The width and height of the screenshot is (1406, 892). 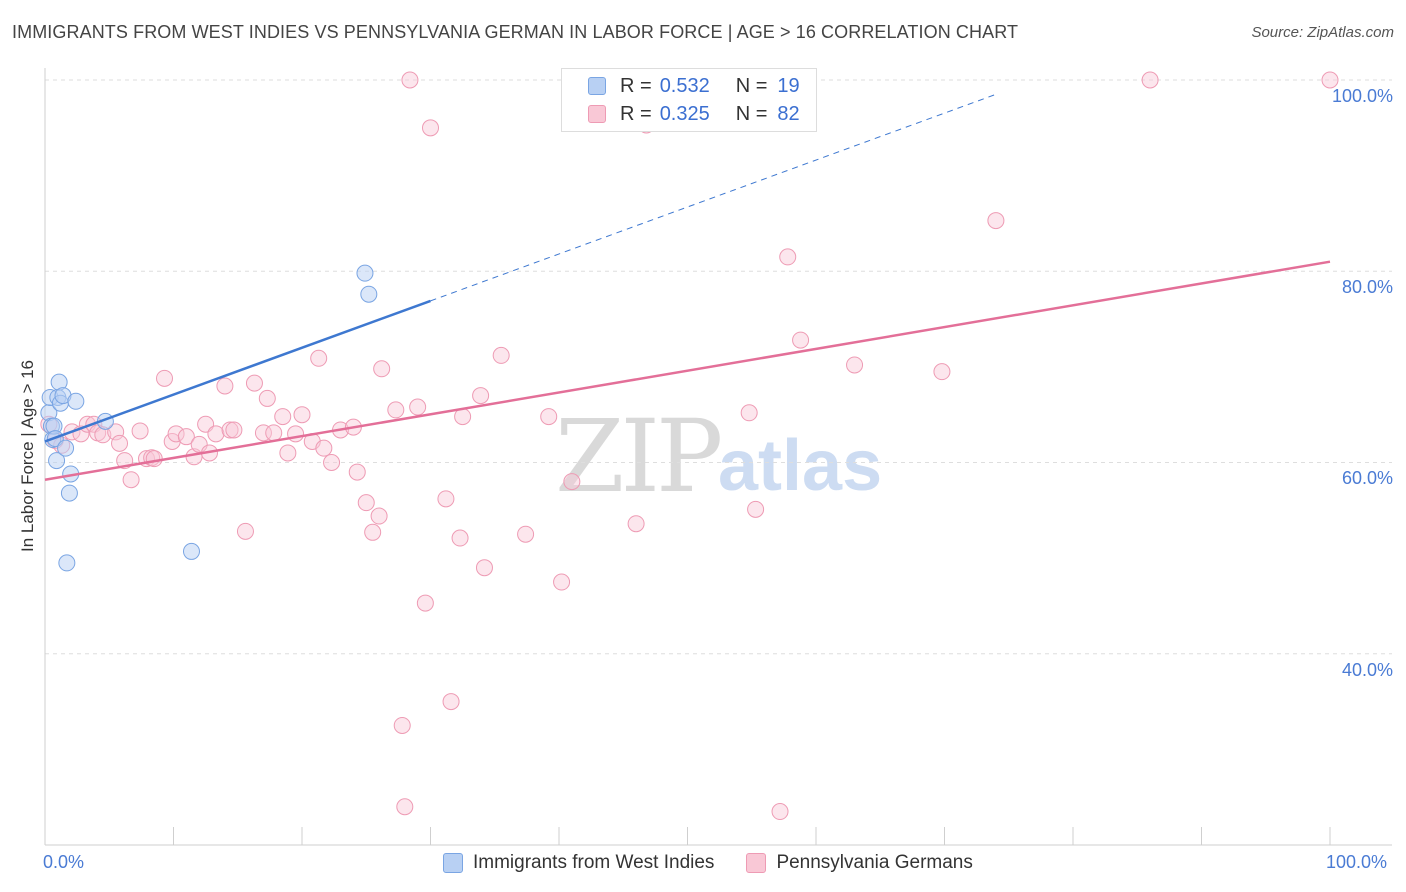 What do you see at coordinates (64, 862) in the screenshot?
I see `x-tick-label-0: 0.0%` at bounding box center [64, 862].